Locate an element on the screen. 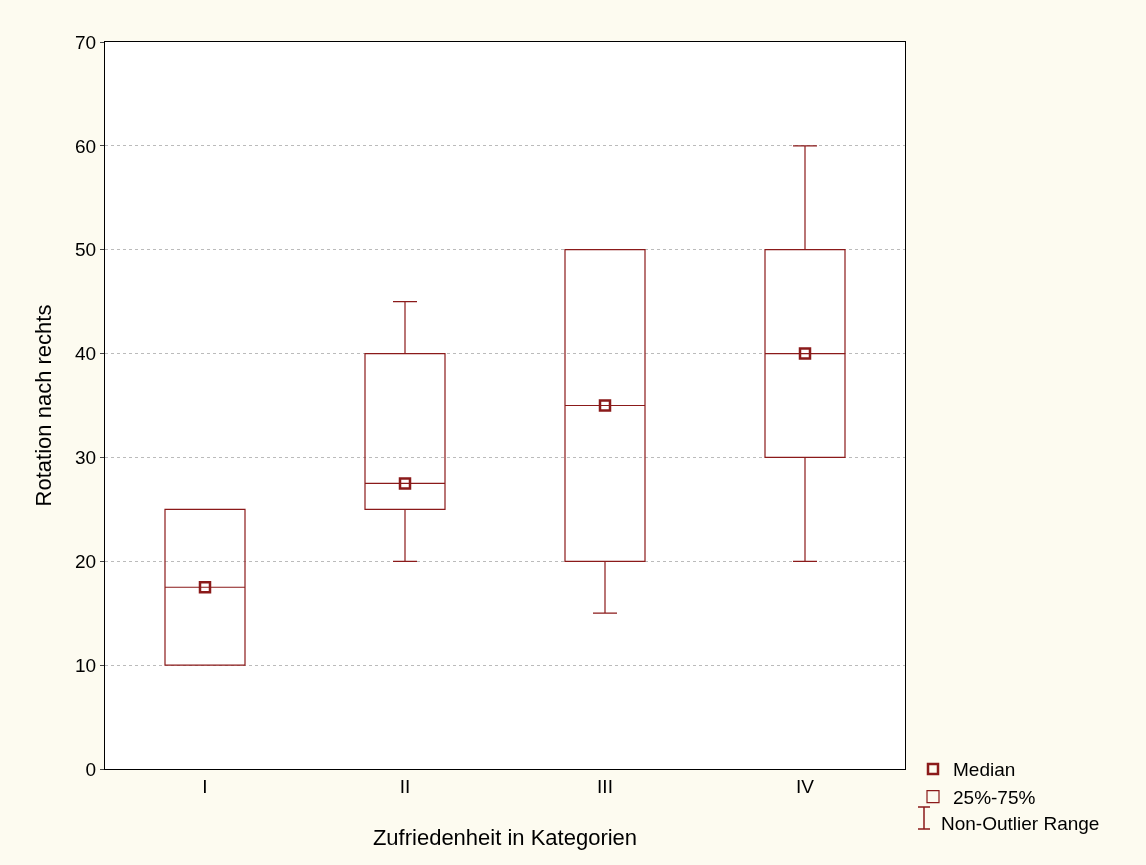 The width and height of the screenshot is (1146, 865). y-axis-title: Rotation nach rechts is located at coordinates (43, 405).